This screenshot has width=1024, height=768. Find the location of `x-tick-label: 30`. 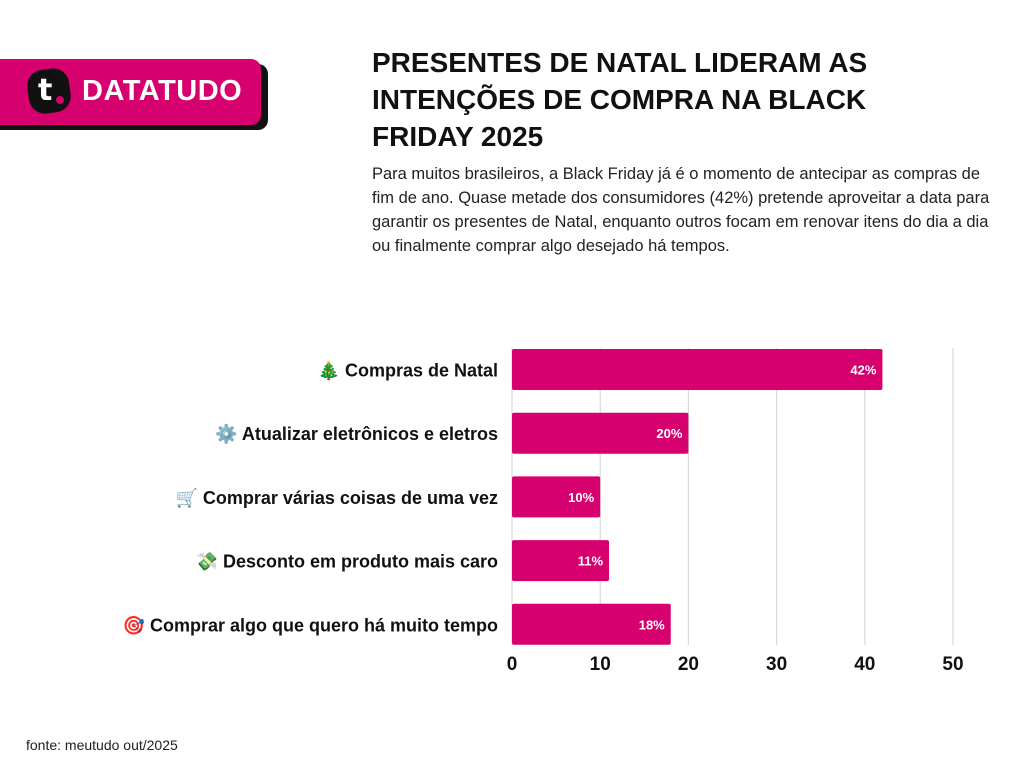

x-tick-label: 30 is located at coordinates (776, 664).